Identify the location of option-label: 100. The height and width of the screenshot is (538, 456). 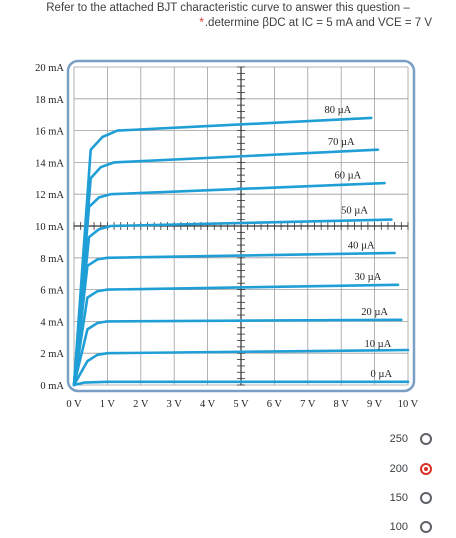
(398, 527).